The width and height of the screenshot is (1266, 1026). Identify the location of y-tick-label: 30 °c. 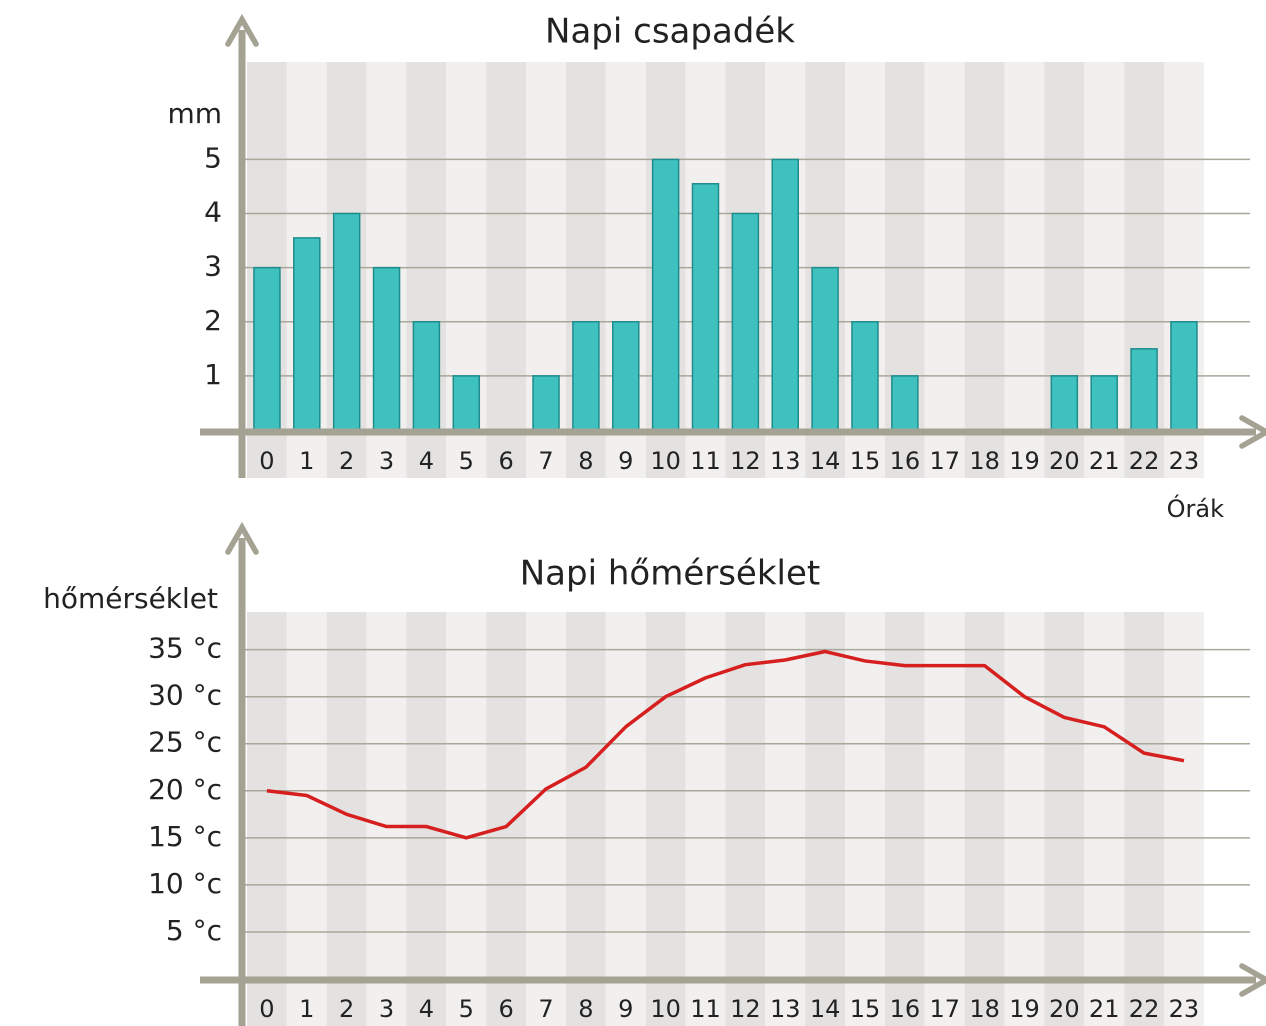
(185, 695).